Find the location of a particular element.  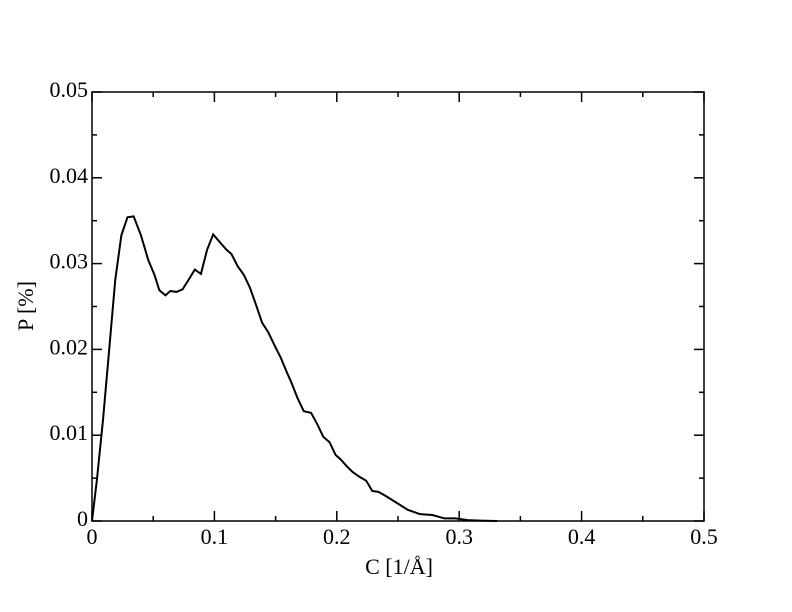

y-tick-label: 0.02 is located at coordinates (69, 346).